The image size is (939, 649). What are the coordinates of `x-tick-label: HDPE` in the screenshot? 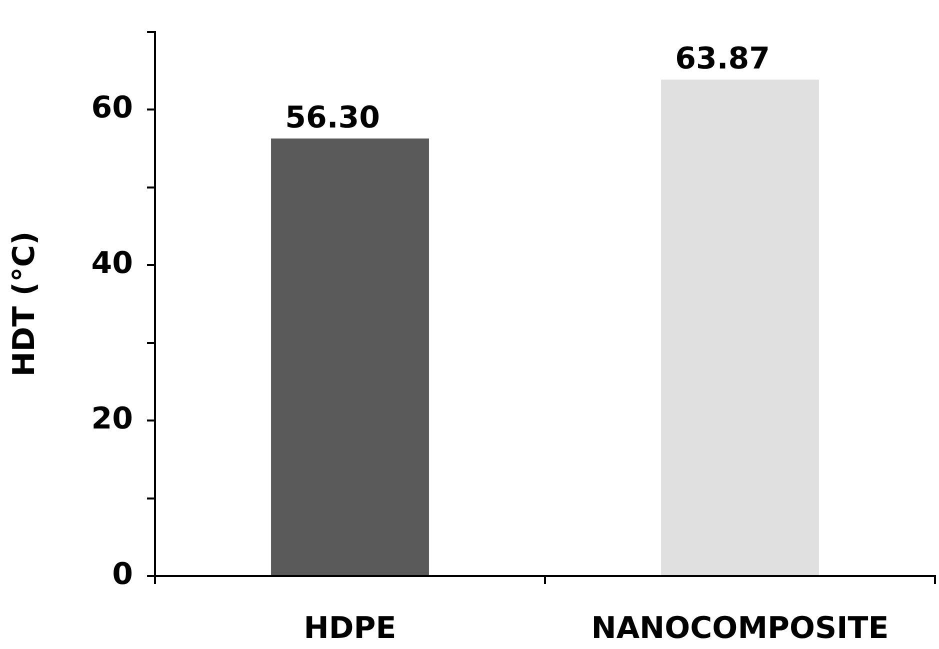 It's located at (350, 628).